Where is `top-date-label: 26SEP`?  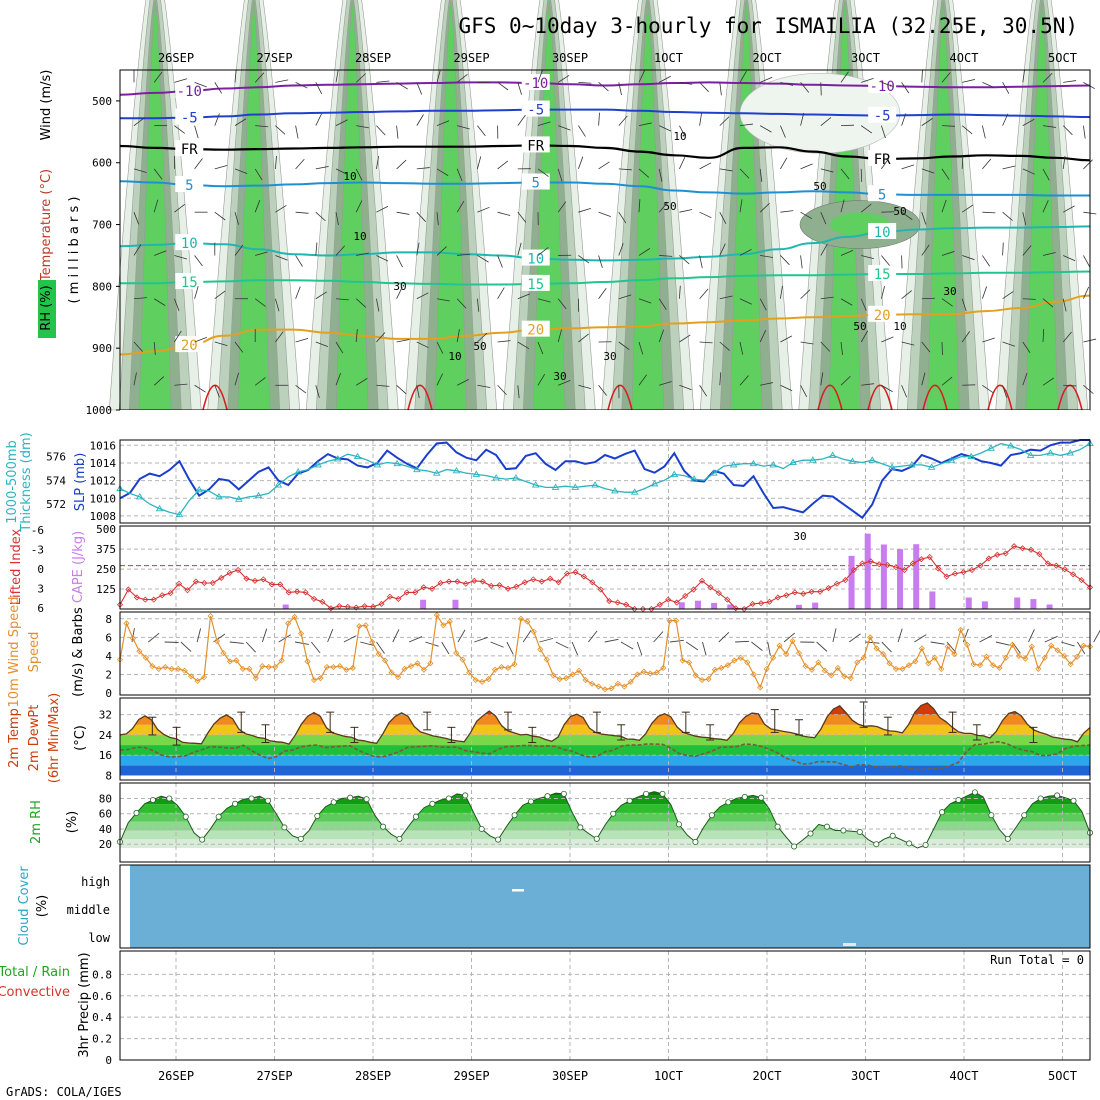 top-date-label: 26SEP is located at coordinates (176, 58).